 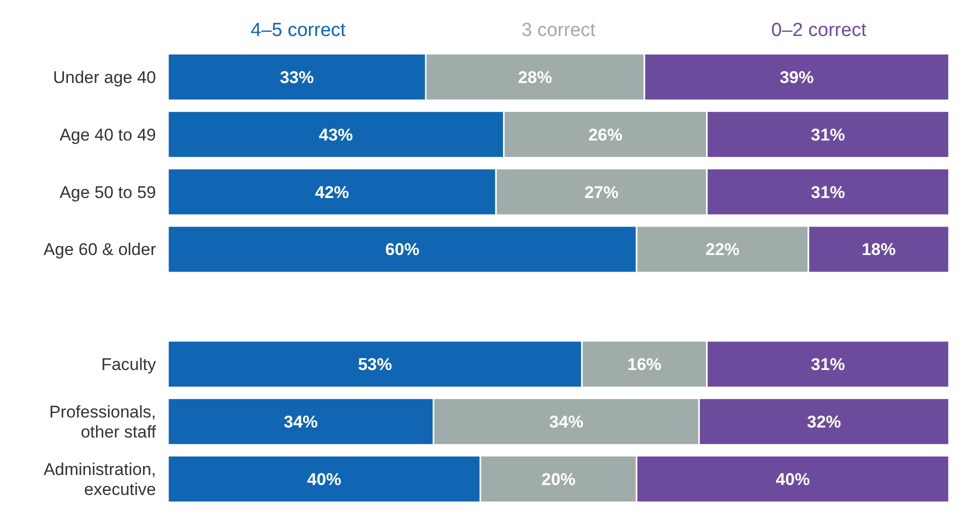 I want to click on data-label: 60%, so click(x=402, y=250).